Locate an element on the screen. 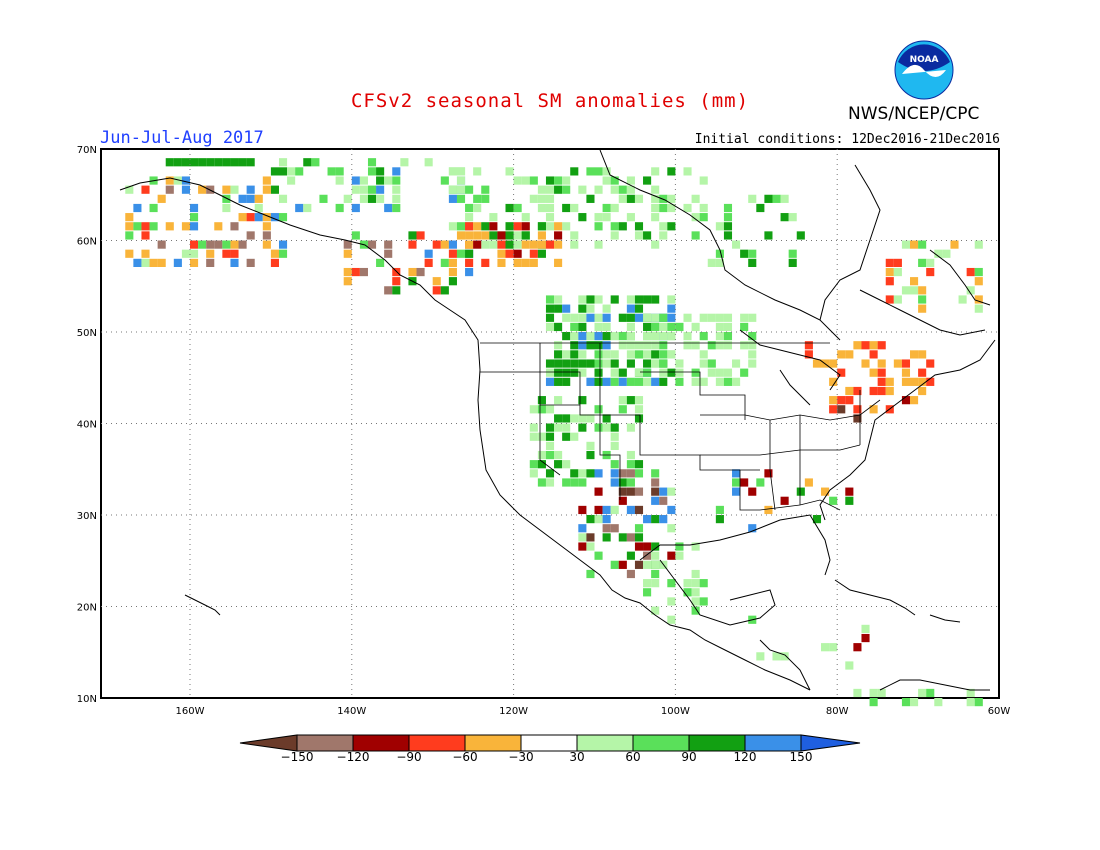 This screenshot has height=850, width=1100. lat-tick-label: 70N is located at coordinates (87, 150).